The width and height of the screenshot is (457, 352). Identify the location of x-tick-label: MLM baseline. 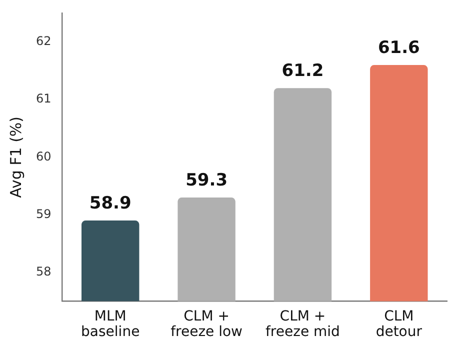
(110, 324).